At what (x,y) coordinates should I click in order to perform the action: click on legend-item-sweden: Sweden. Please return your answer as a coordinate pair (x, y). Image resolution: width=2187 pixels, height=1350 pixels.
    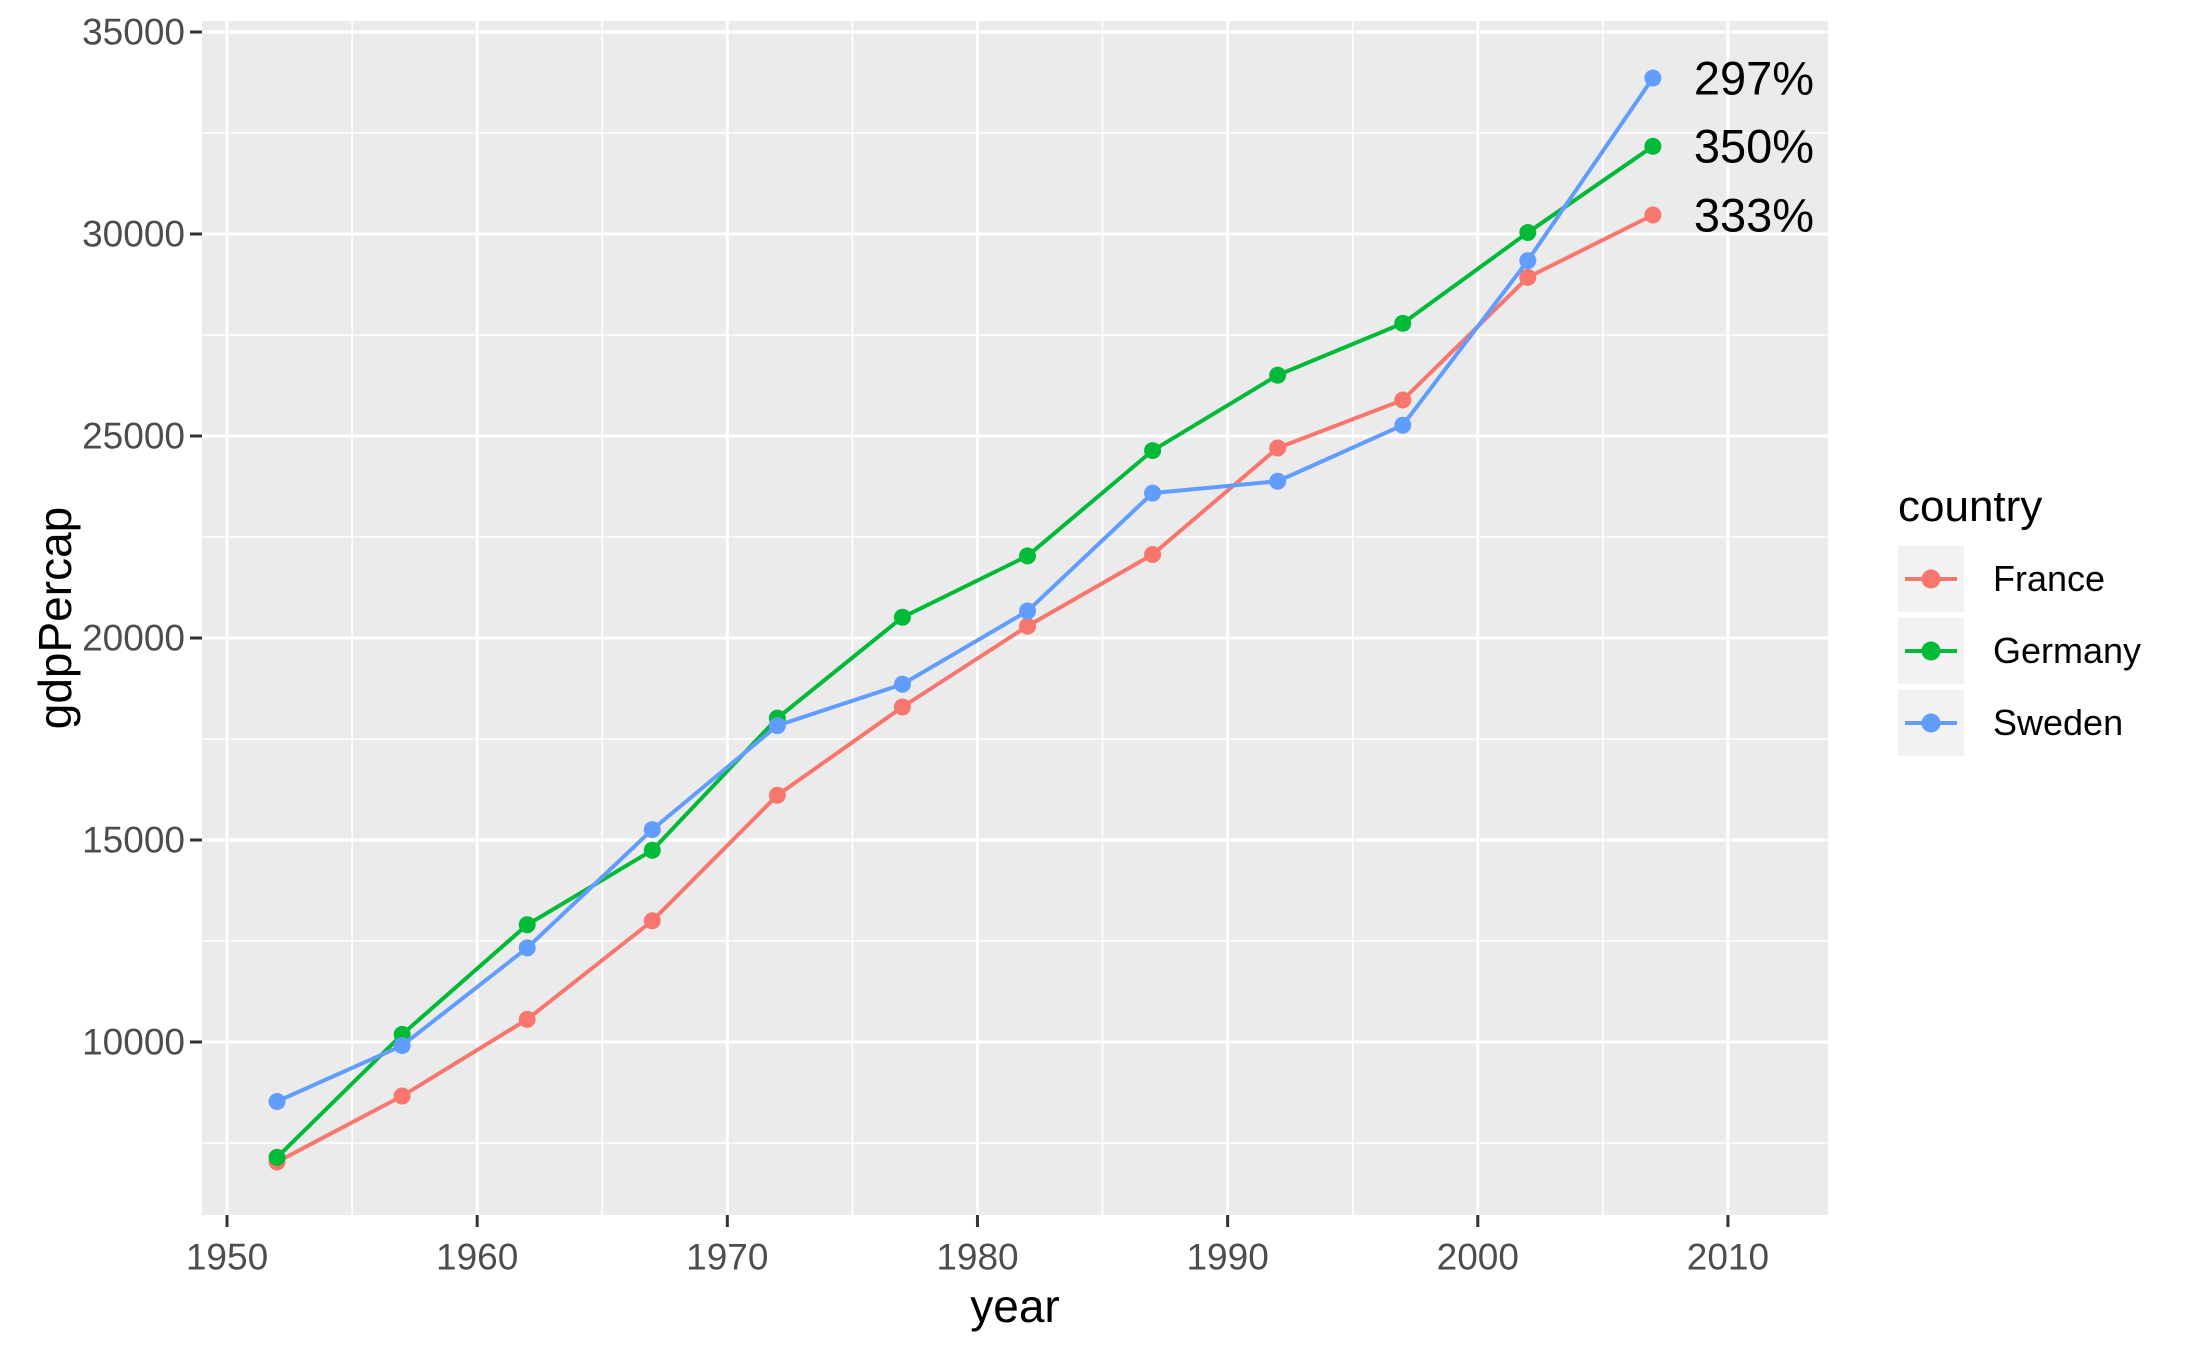
    Looking at the image, I should click on (2019, 723).